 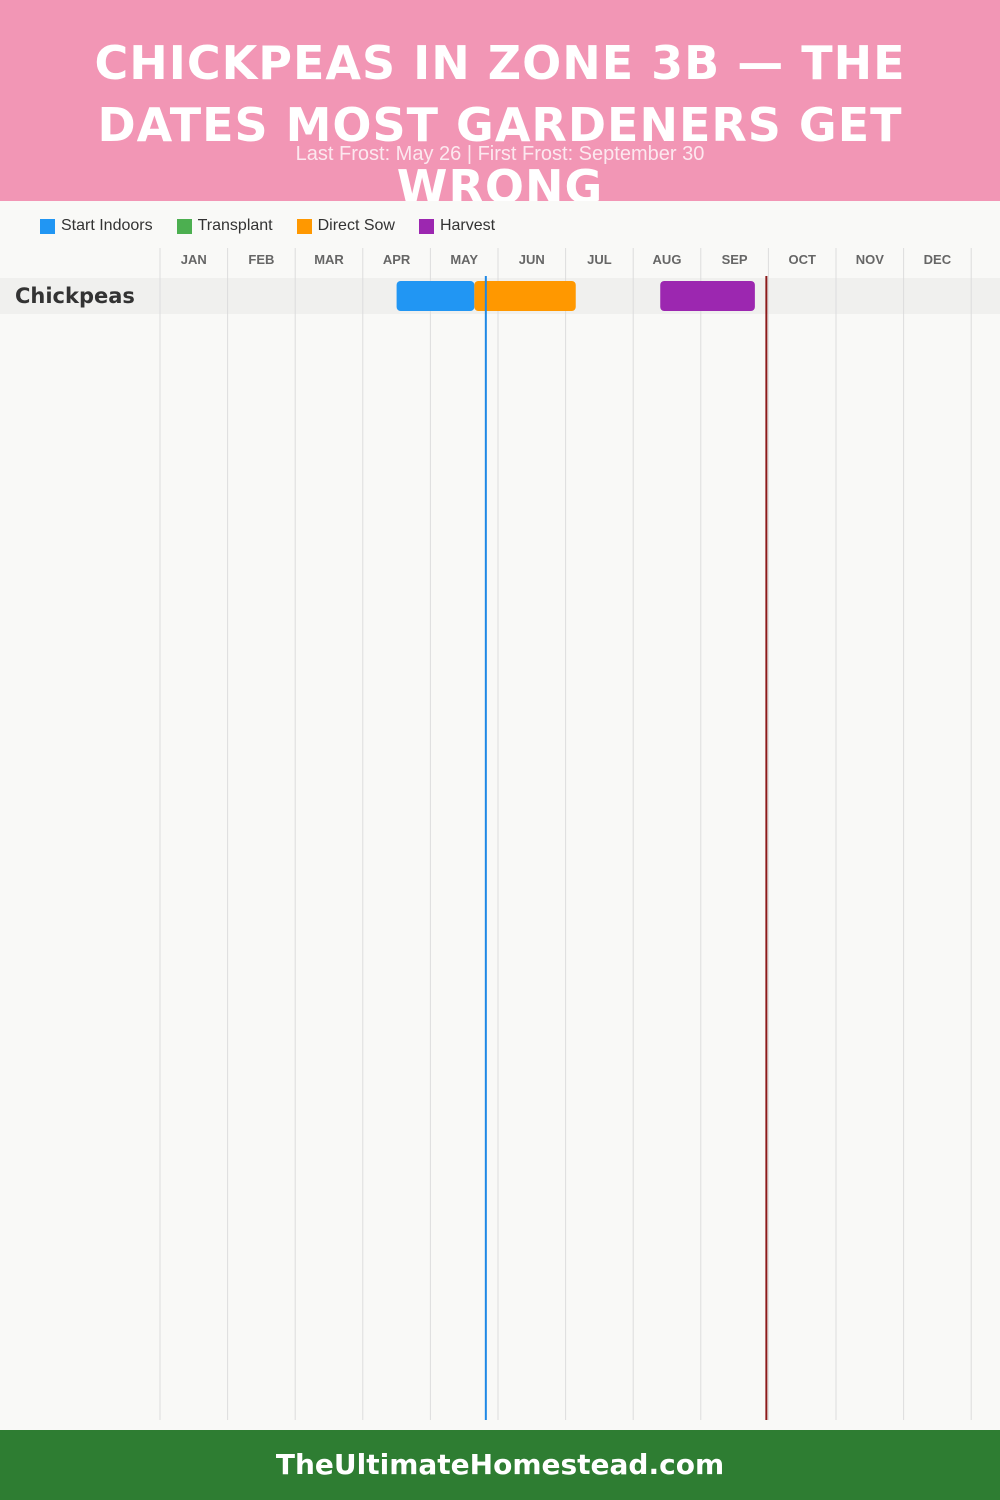 What do you see at coordinates (194, 259) in the screenshot?
I see `month-label-jan: JAN` at bounding box center [194, 259].